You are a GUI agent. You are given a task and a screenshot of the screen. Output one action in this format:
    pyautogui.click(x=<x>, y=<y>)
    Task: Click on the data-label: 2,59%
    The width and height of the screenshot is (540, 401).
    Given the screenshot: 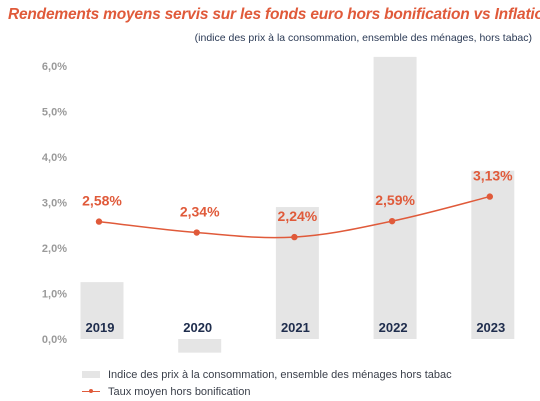 What is the action you would take?
    pyautogui.click(x=395, y=200)
    